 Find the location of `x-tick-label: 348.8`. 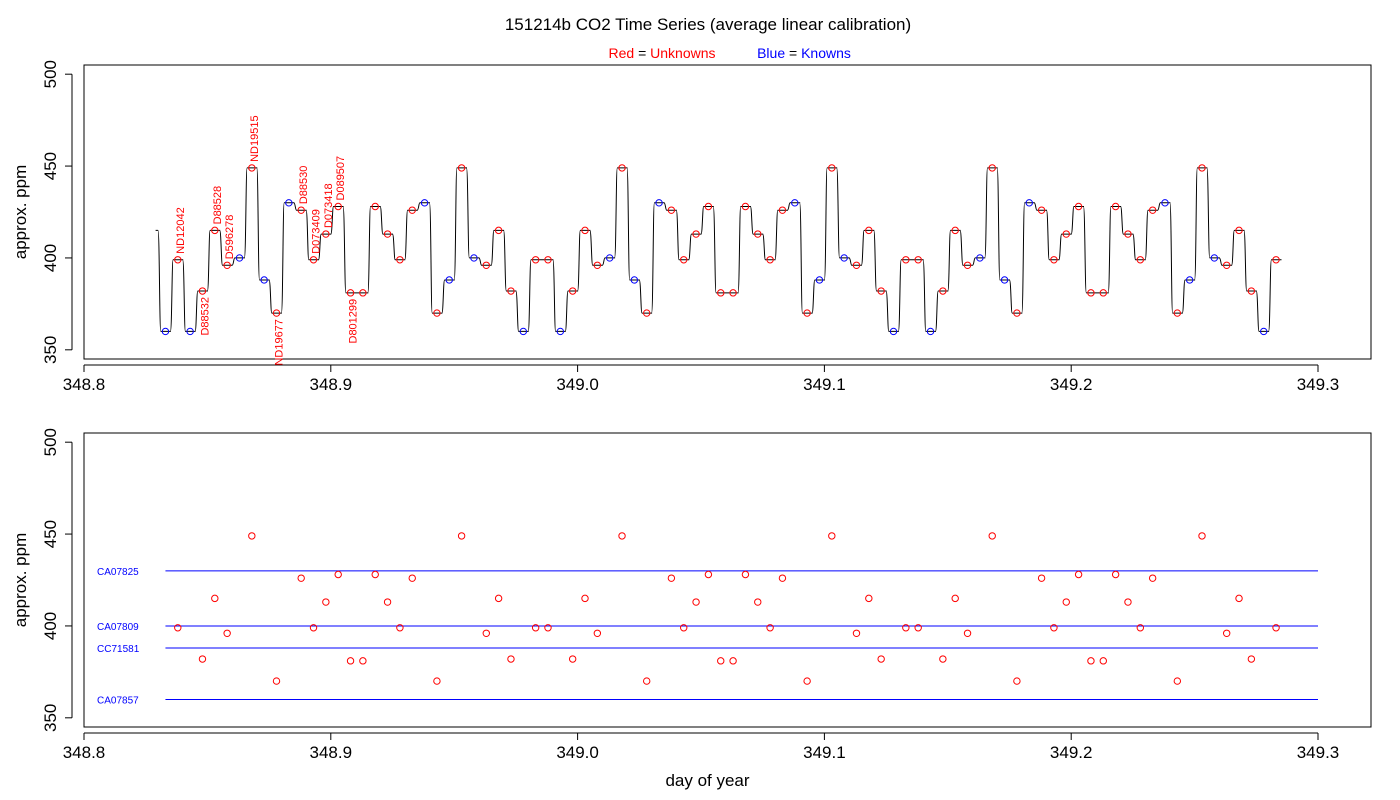

x-tick-label: 348.8 is located at coordinates (84, 752).